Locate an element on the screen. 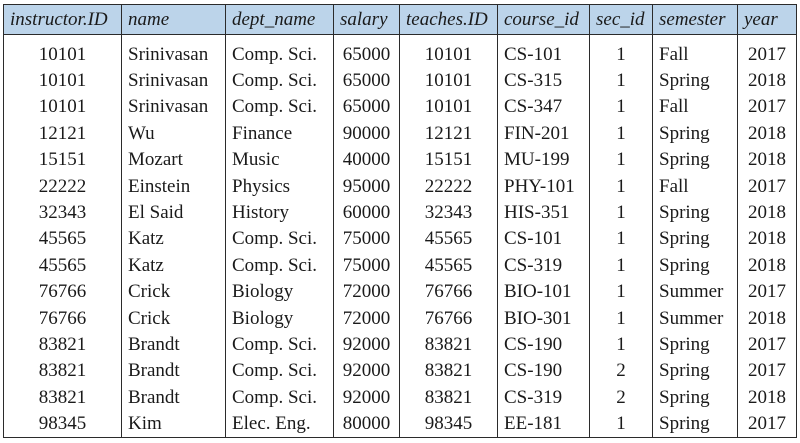 The width and height of the screenshot is (800, 443). cell-course-id: FIN-201 is located at coordinates (543, 133).